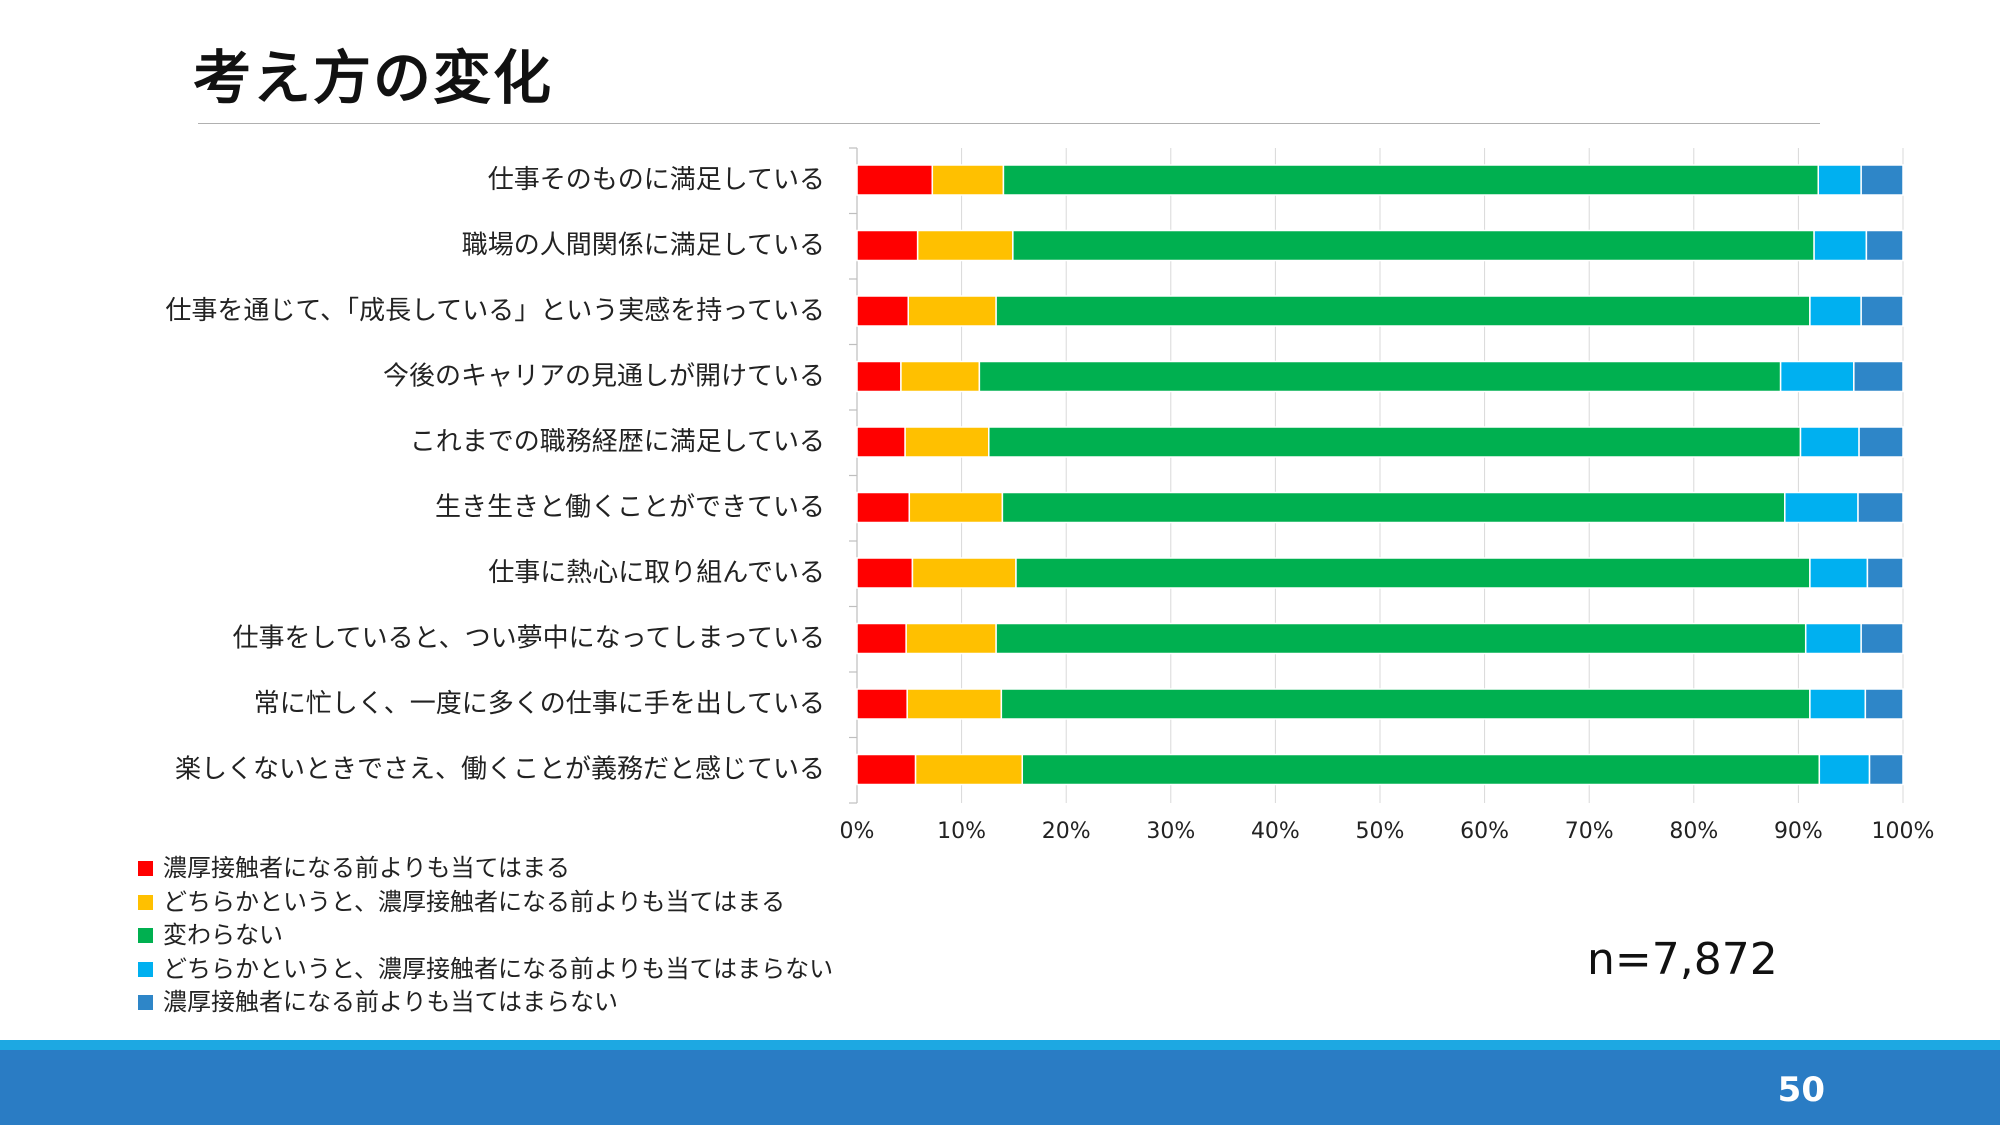 This screenshot has height=1125, width=2000. I want to click on legend-item: 濃厚接触者になる前よりも当てはまらない, so click(485, 1003).